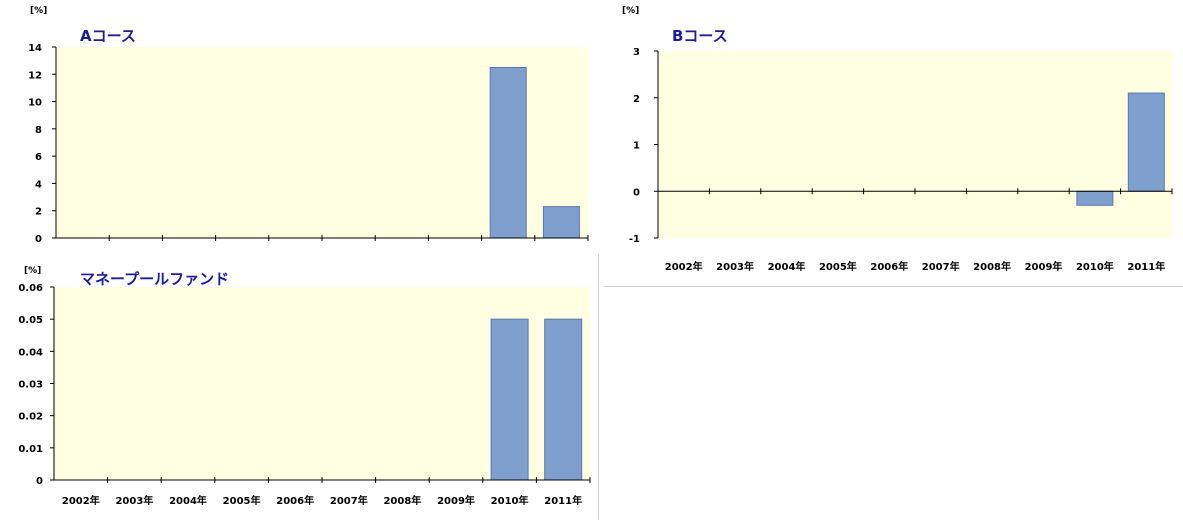 This screenshot has width=1183, height=520. Describe the element at coordinates (242, 500) in the screenshot. I see `chart-m-category-label: 2005年` at that location.